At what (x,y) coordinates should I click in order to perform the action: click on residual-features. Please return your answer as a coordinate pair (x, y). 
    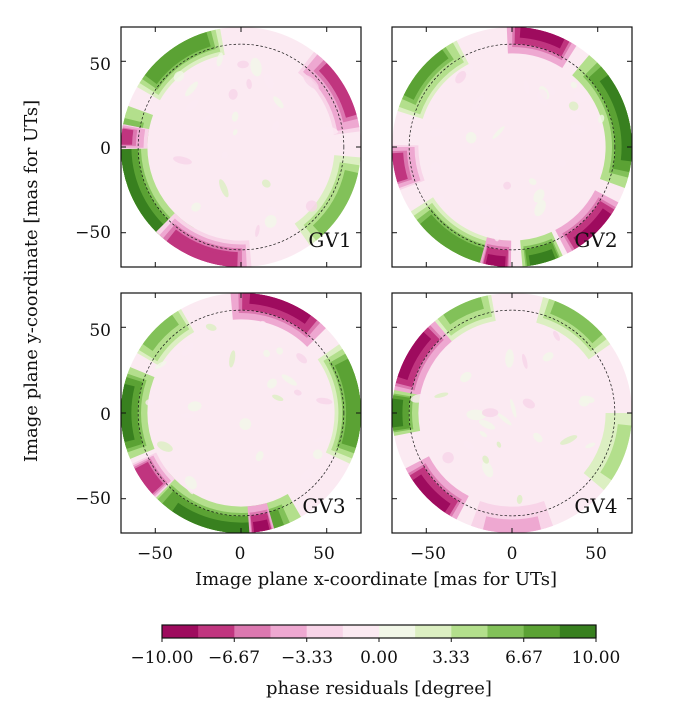
    Looking at the image, I should click on (241, 147).